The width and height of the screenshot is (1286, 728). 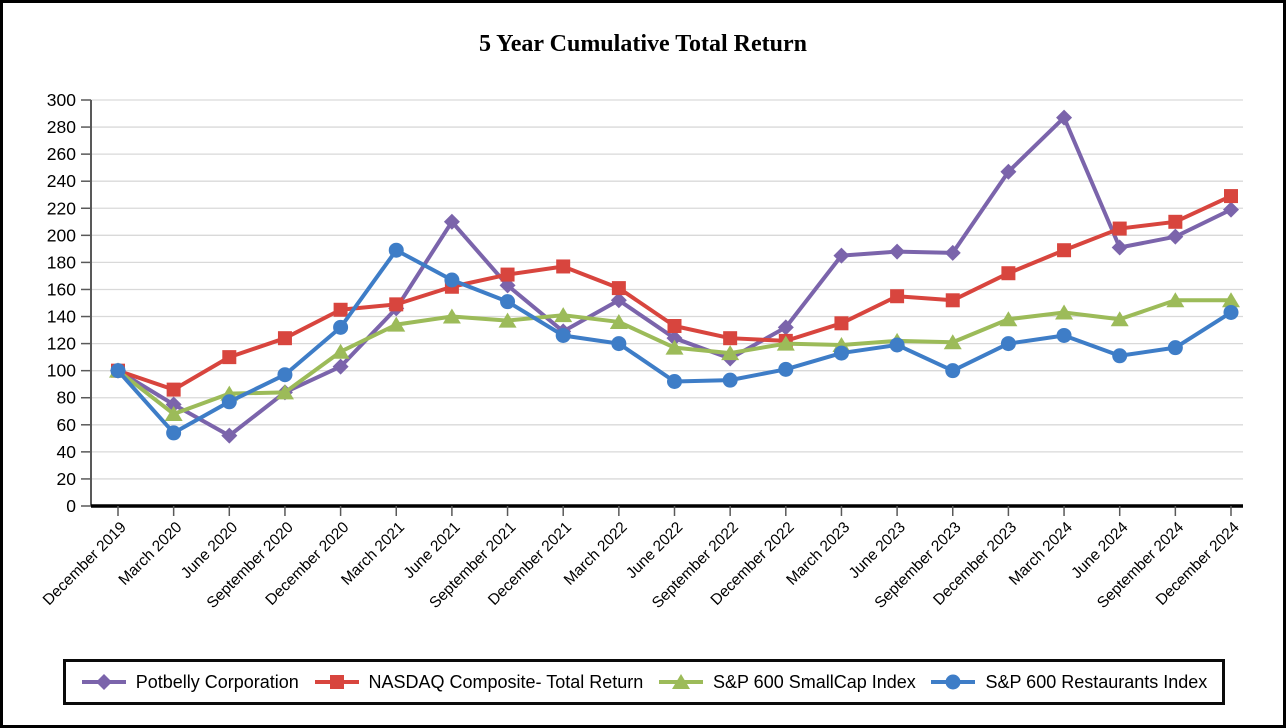 What do you see at coordinates (61, 344) in the screenshot?
I see `y-tick-label: 120` at bounding box center [61, 344].